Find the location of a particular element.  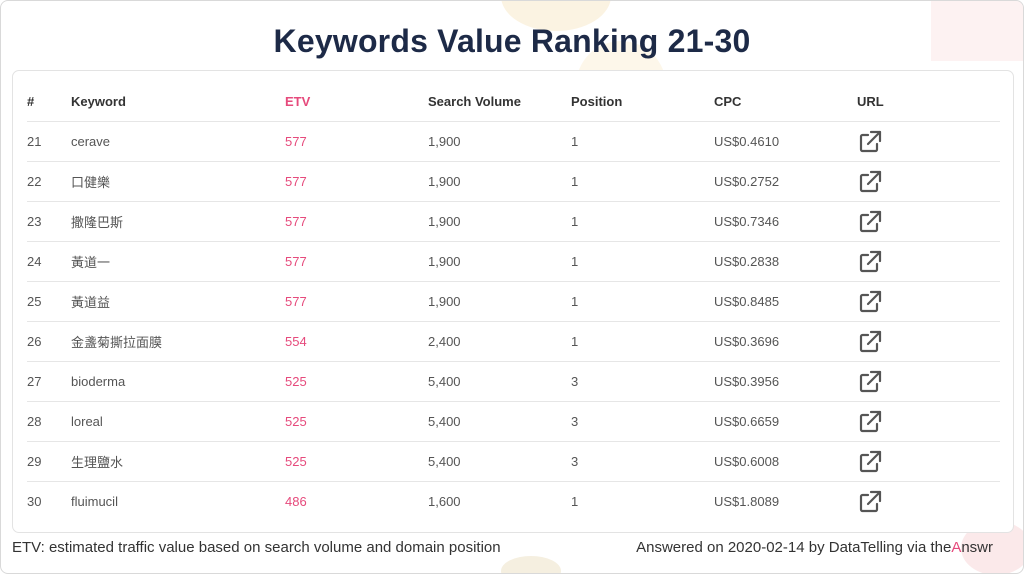

cell-rank: 21 is located at coordinates (49, 141).